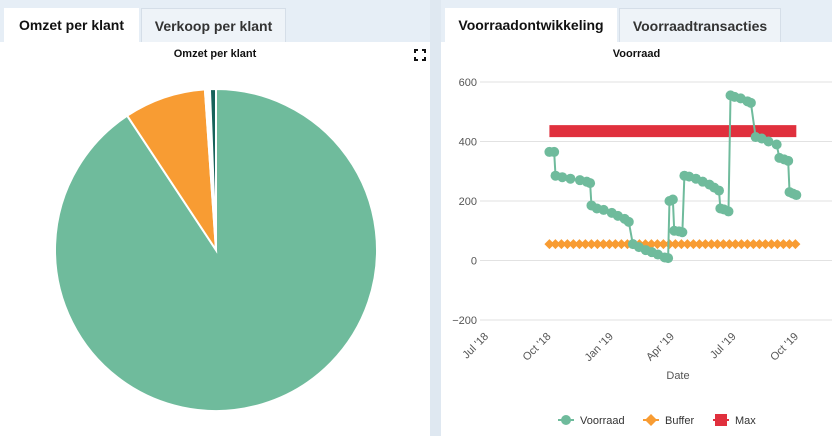 The image size is (832, 436). What do you see at coordinates (474, 262) in the screenshot?
I see `y-tick-label: 0` at bounding box center [474, 262].